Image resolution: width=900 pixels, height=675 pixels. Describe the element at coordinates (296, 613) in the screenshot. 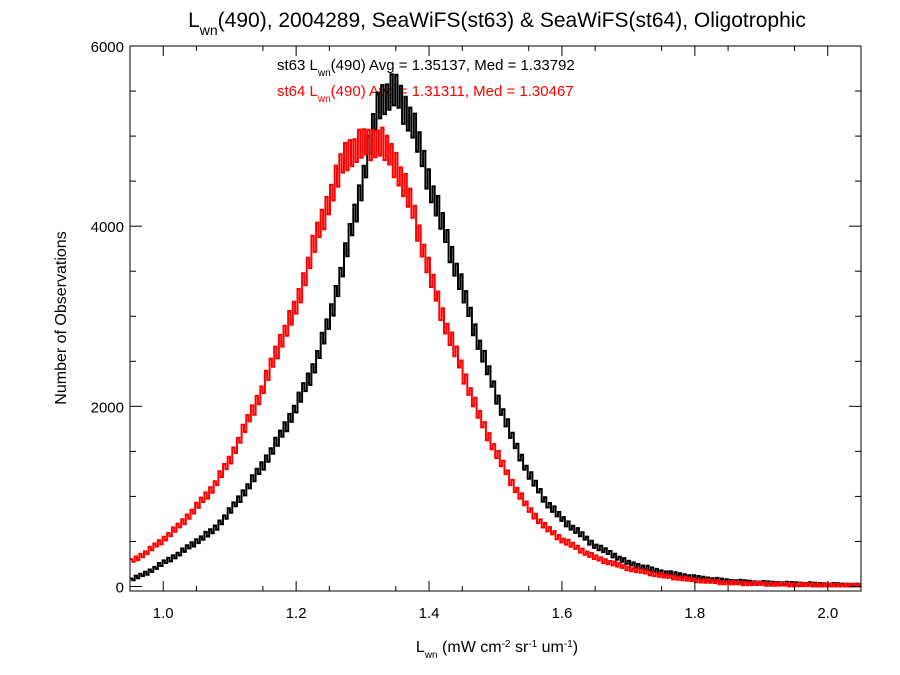

I see `x-tick-label: 1.2` at that location.